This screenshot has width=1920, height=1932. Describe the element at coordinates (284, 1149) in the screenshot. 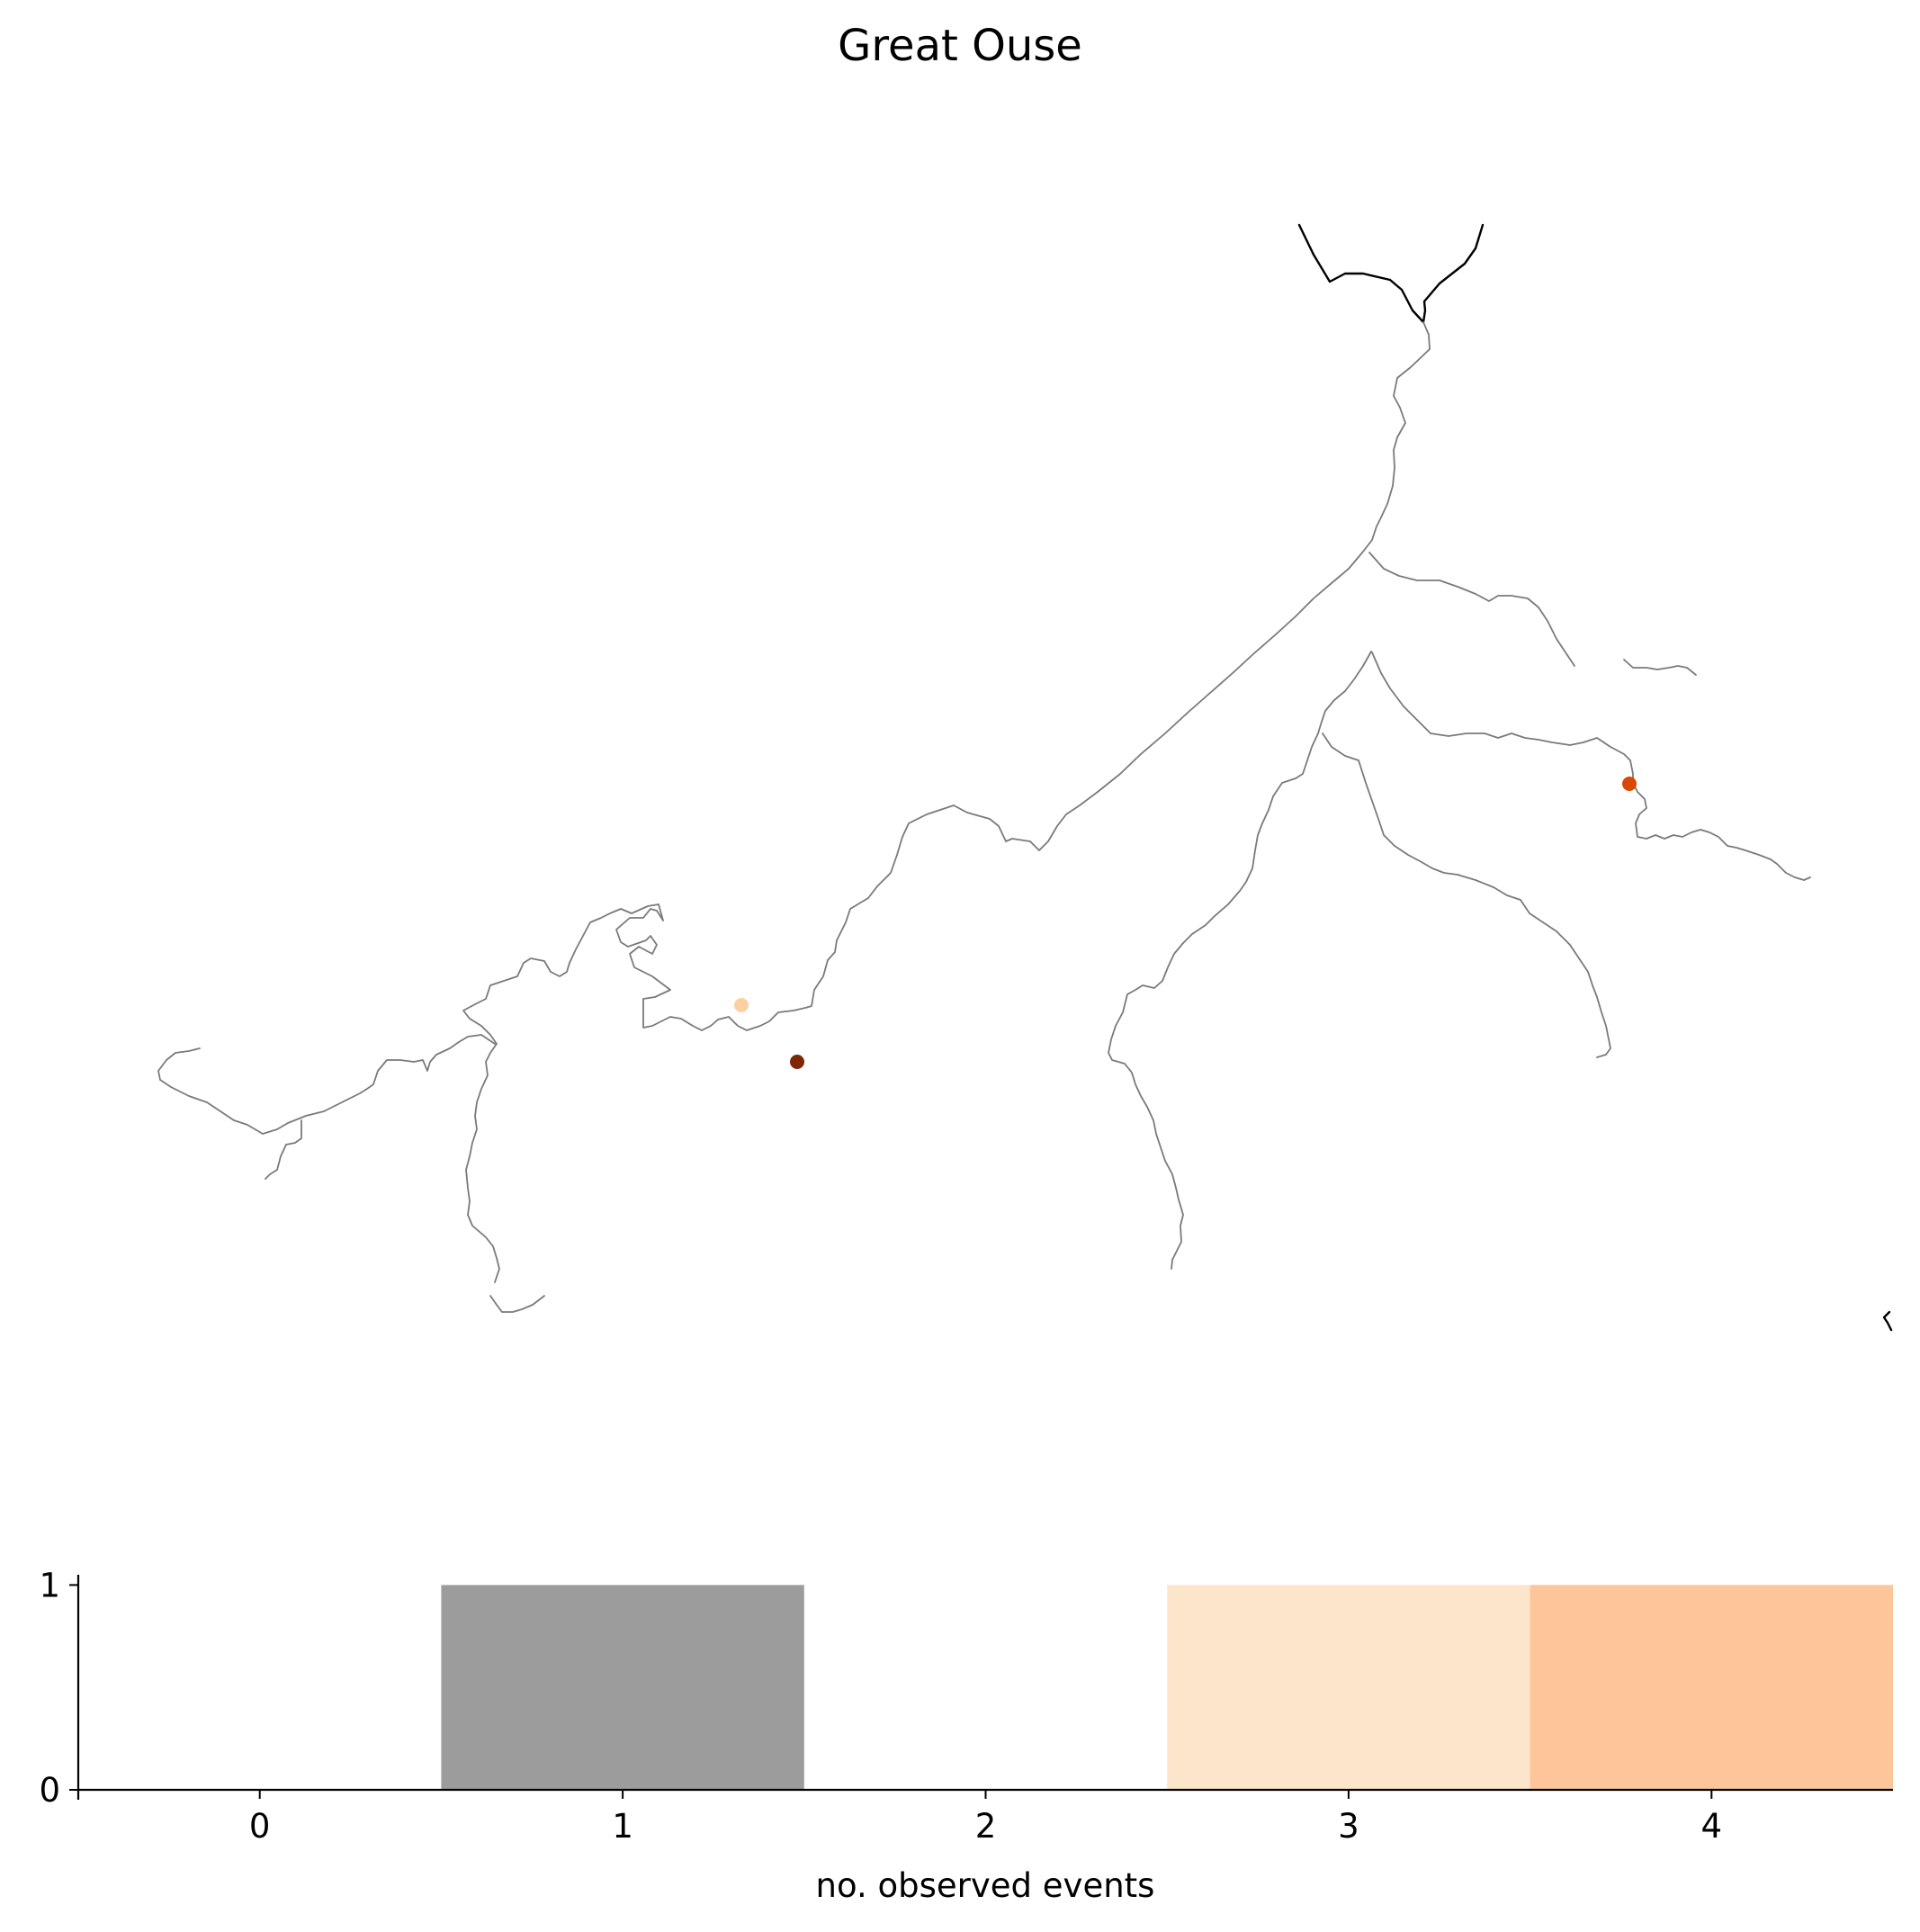

I see `river-west-spur` at that location.